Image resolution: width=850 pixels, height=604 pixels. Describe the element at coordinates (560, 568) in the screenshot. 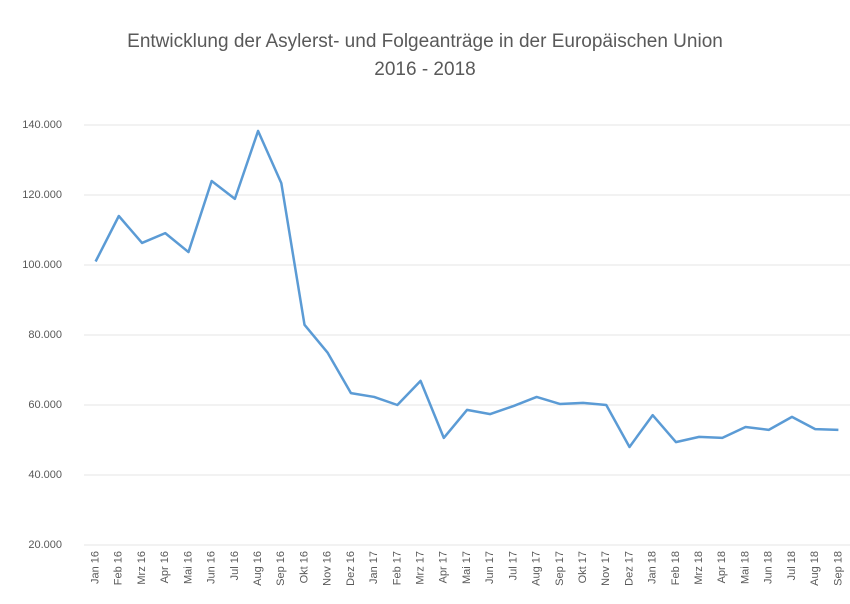

I see `x-tick-label: Sep 17` at that location.